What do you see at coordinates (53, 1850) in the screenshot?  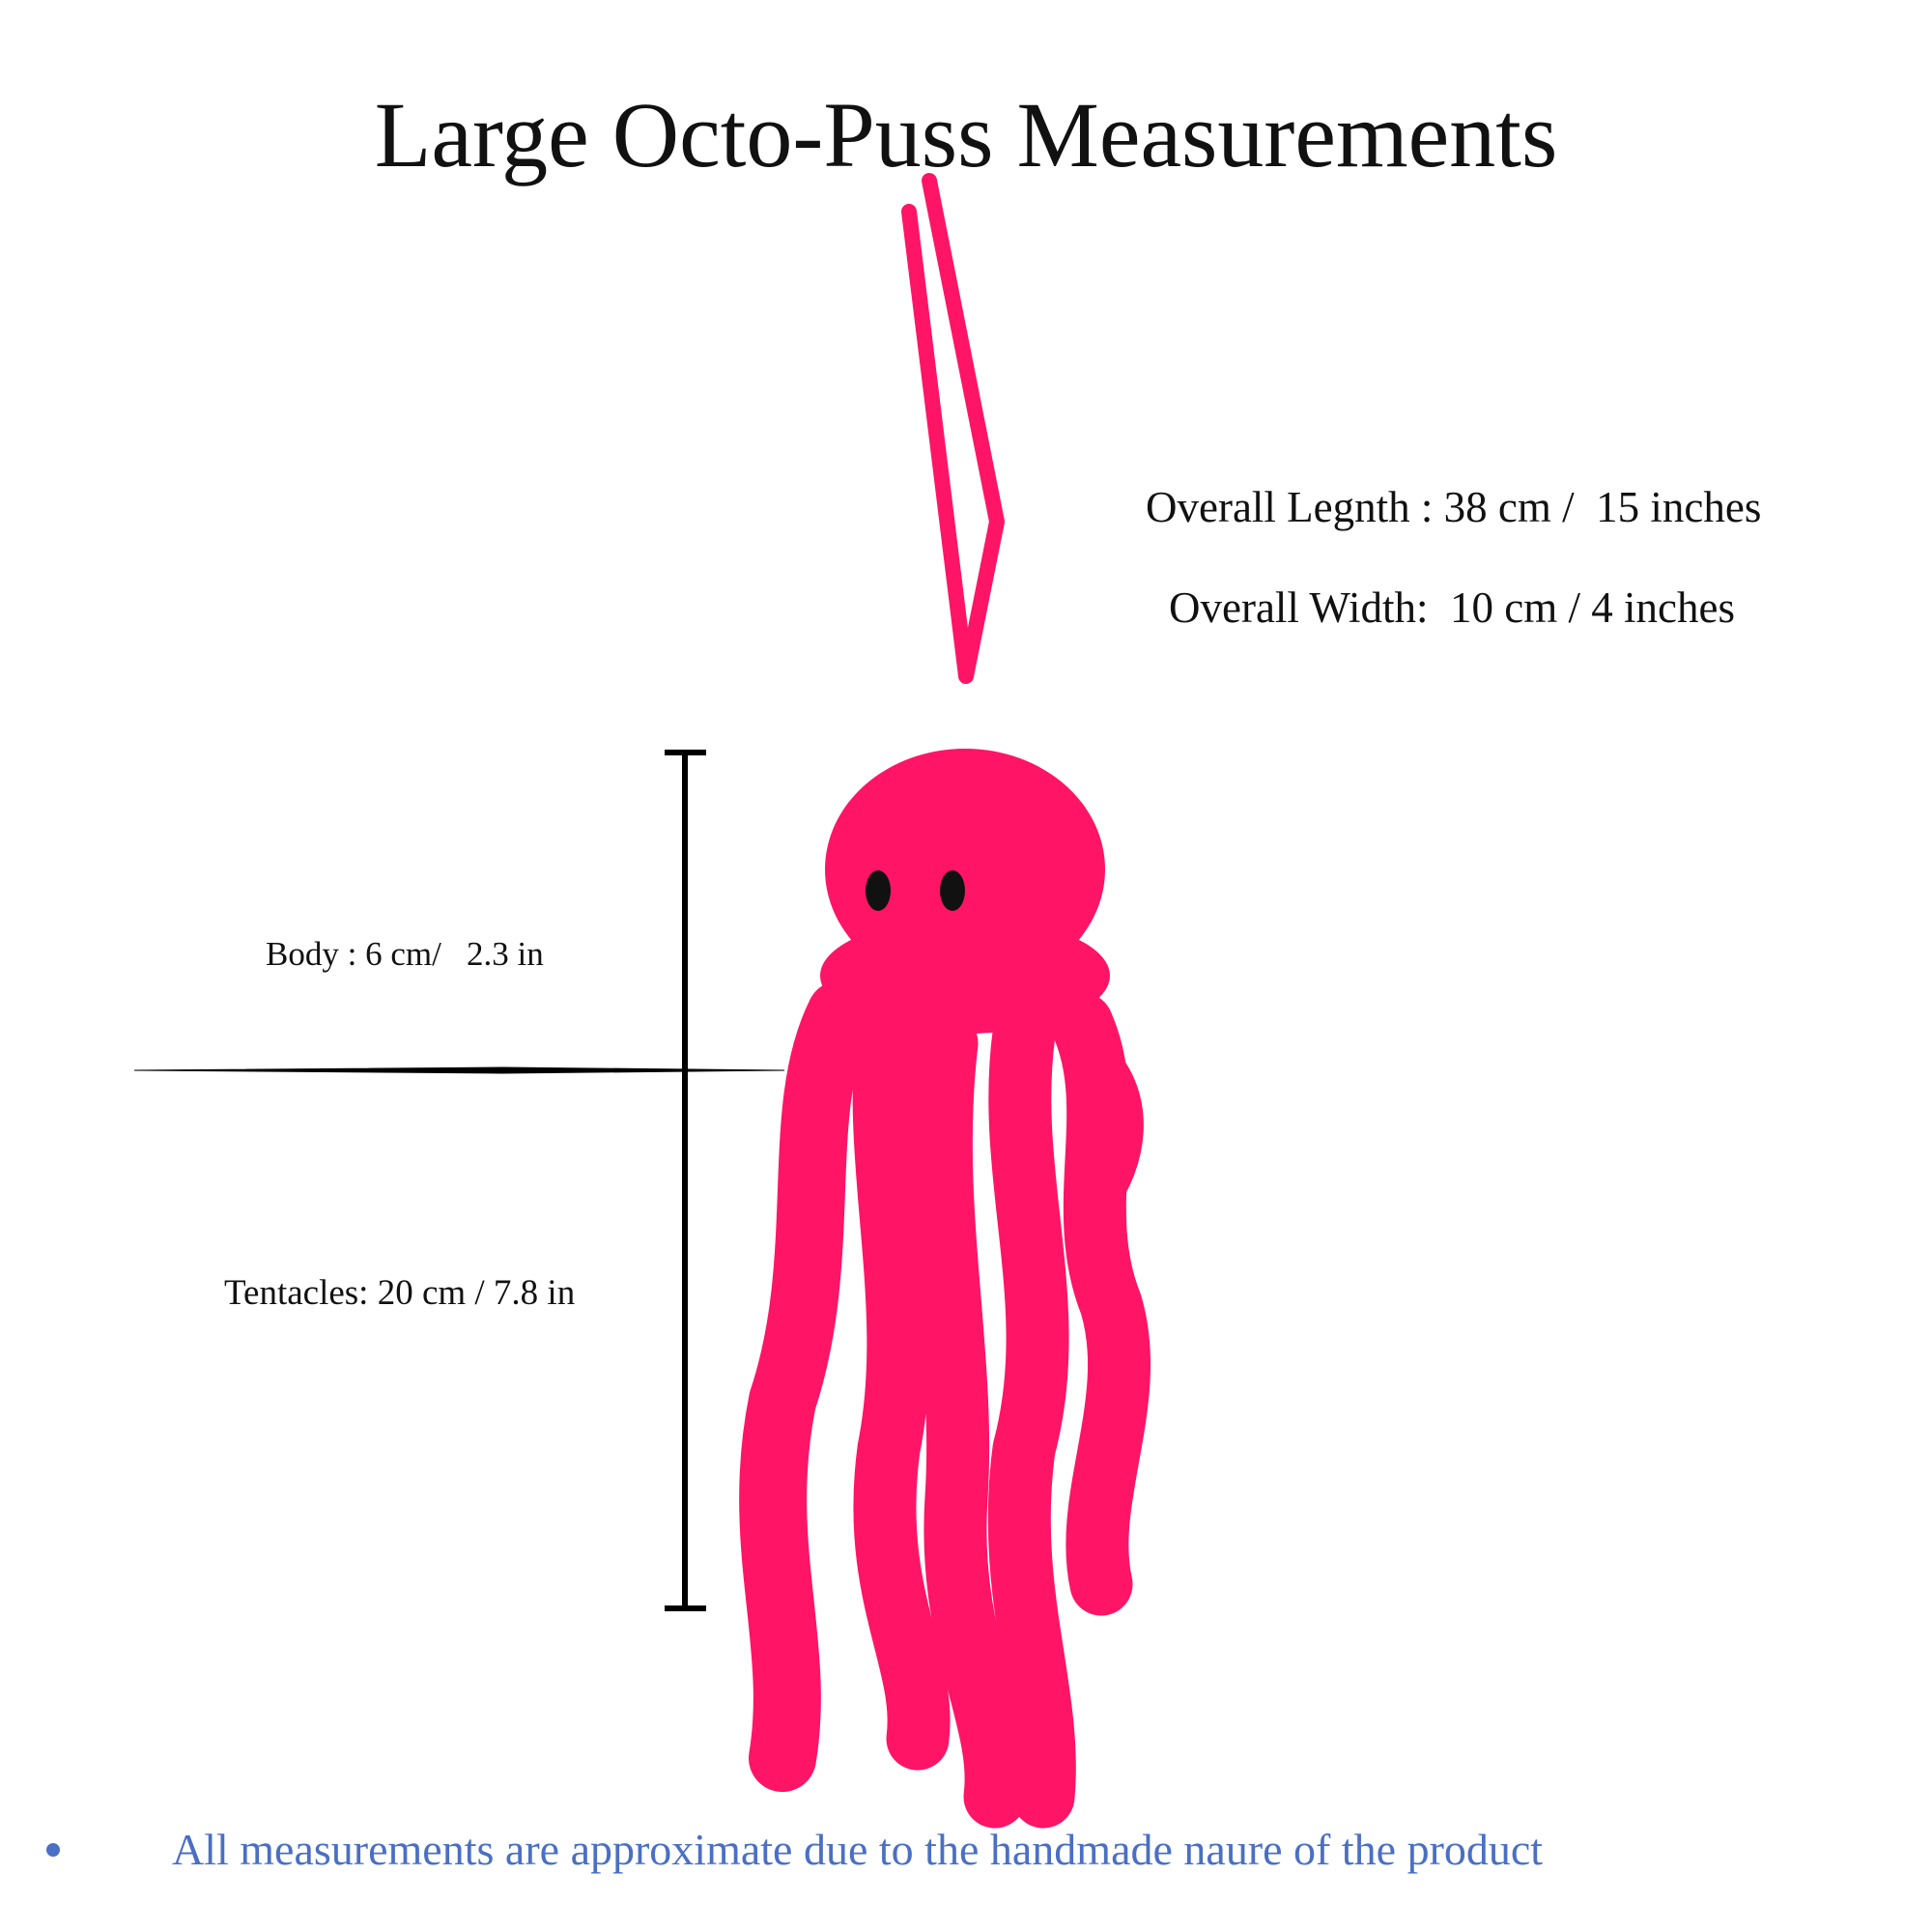 I see `bullet` at bounding box center [53, 1850].